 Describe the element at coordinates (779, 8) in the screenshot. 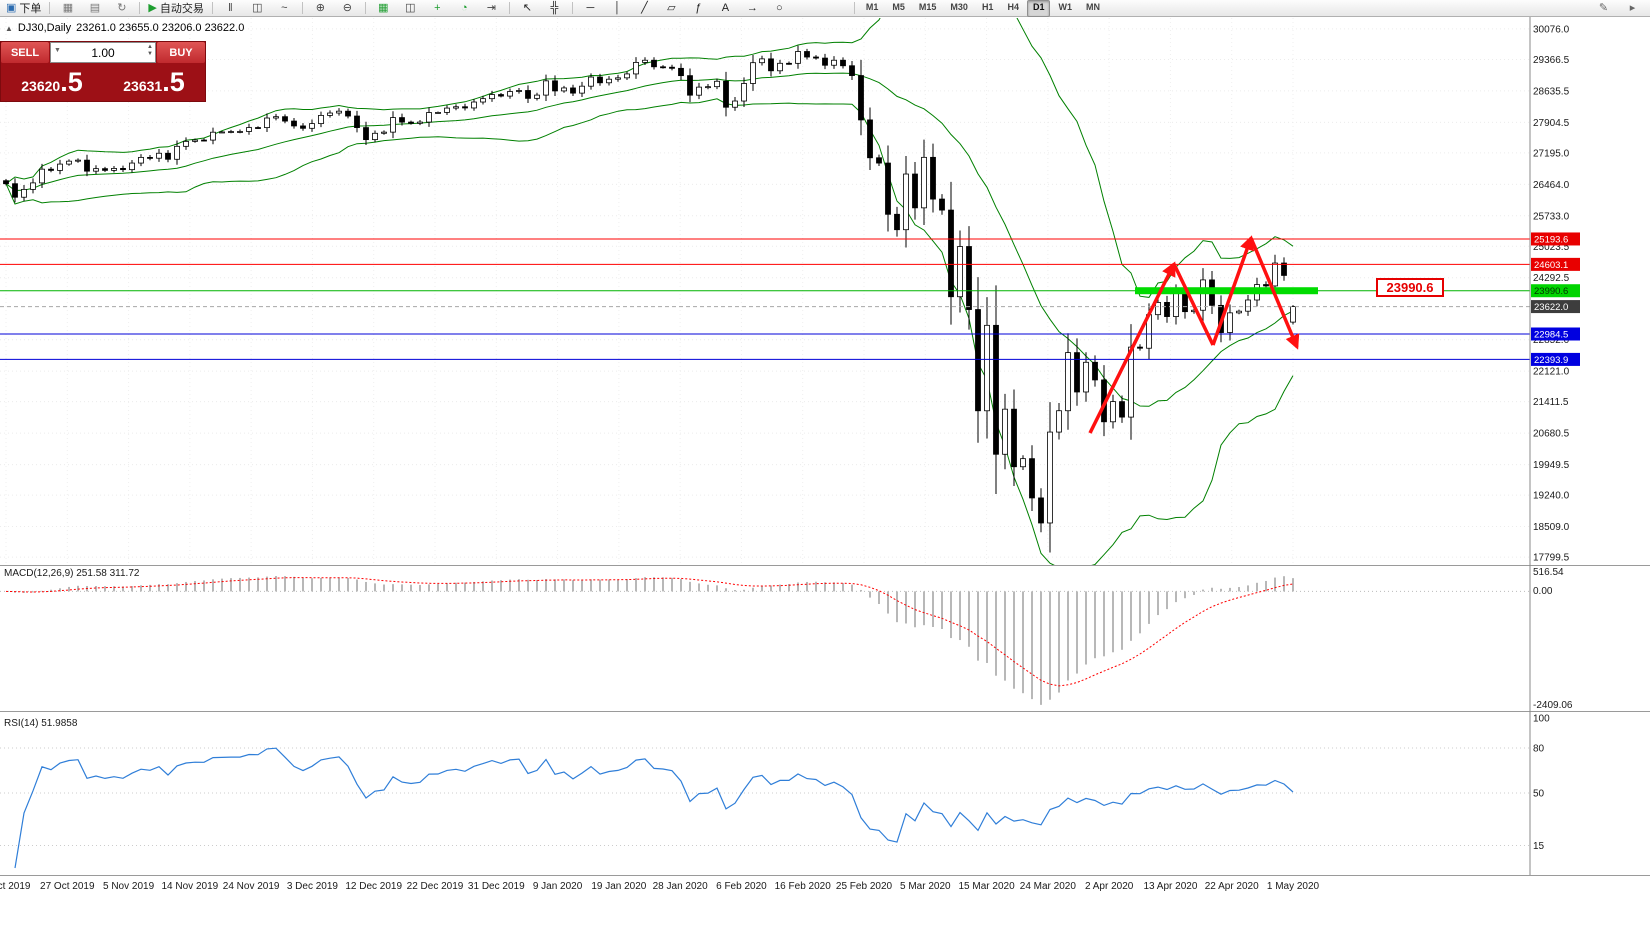

I see `shapes-icon: ○` at that location.